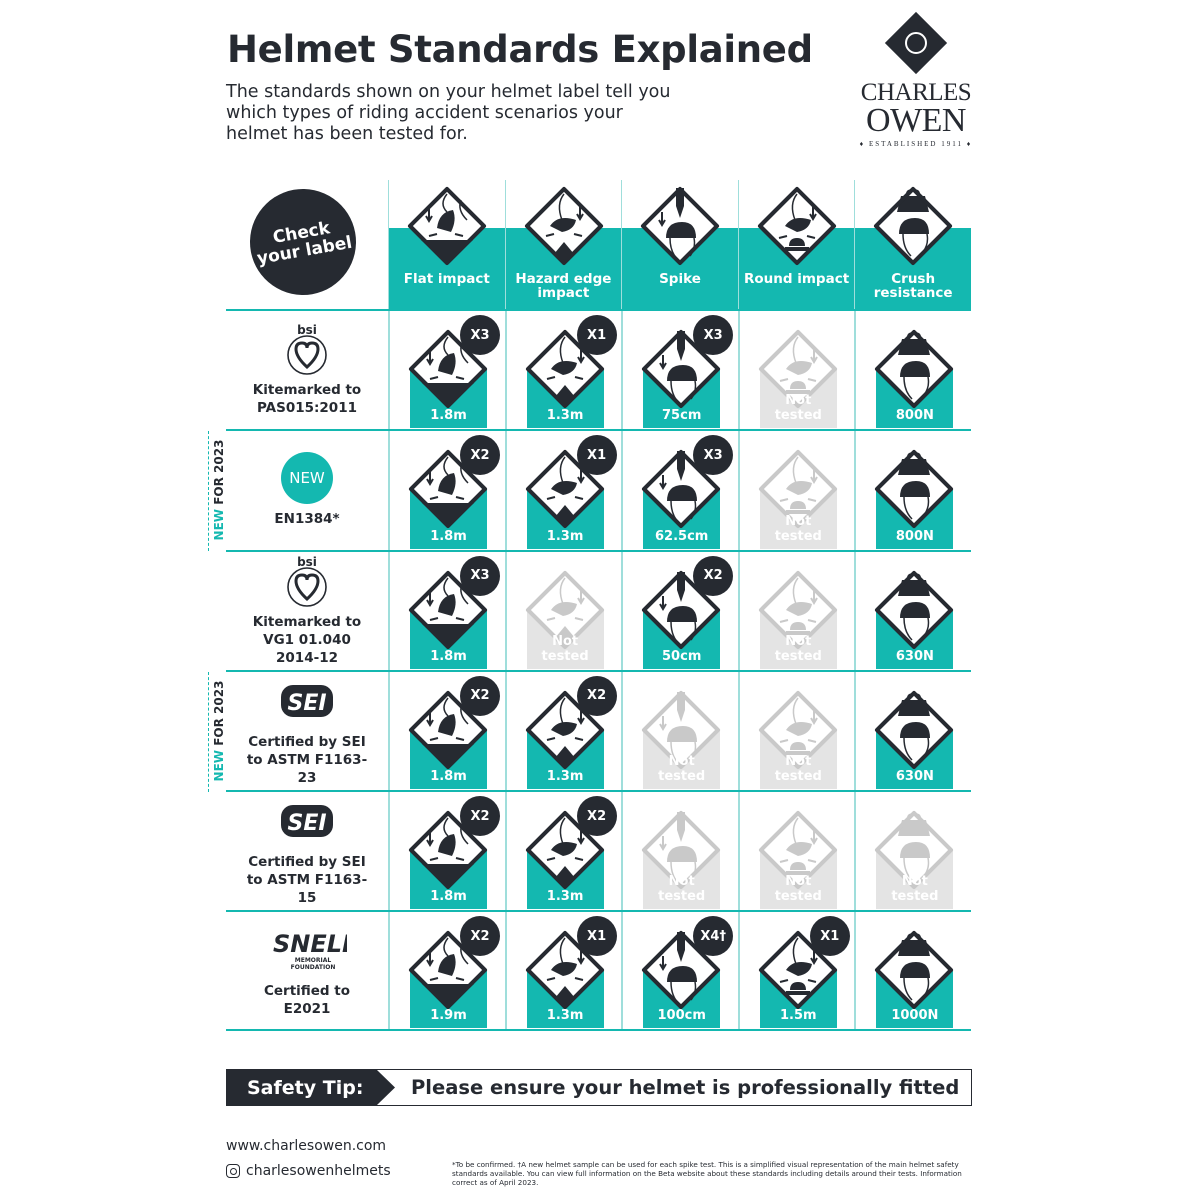  What do you see at coordinates (916, 120) in the screenshot?
I see `brand-line2: OWEN` at bounding box center [916, 120].